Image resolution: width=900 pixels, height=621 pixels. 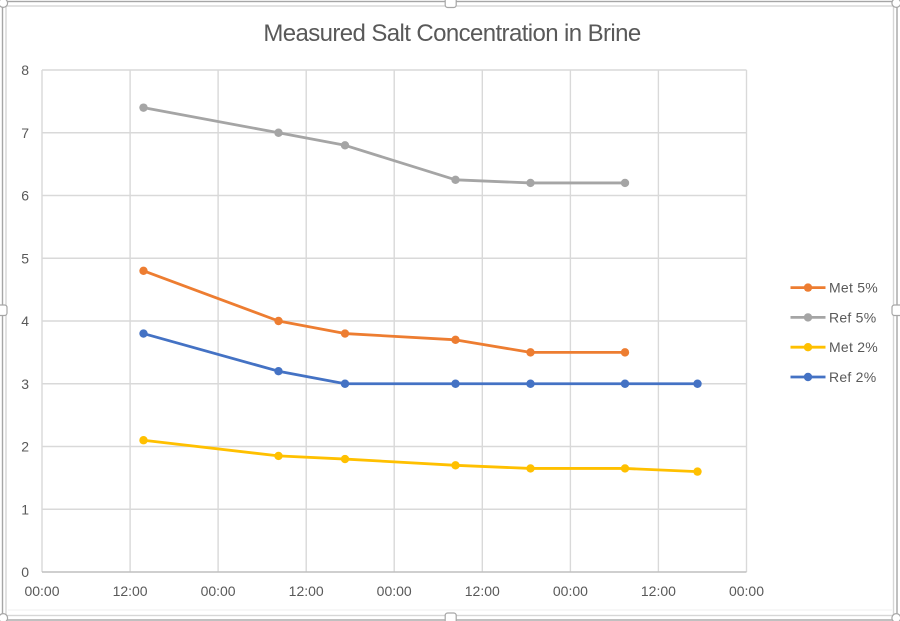 I want to click on svg-text: Met 5%, so click(x=853, y=288).